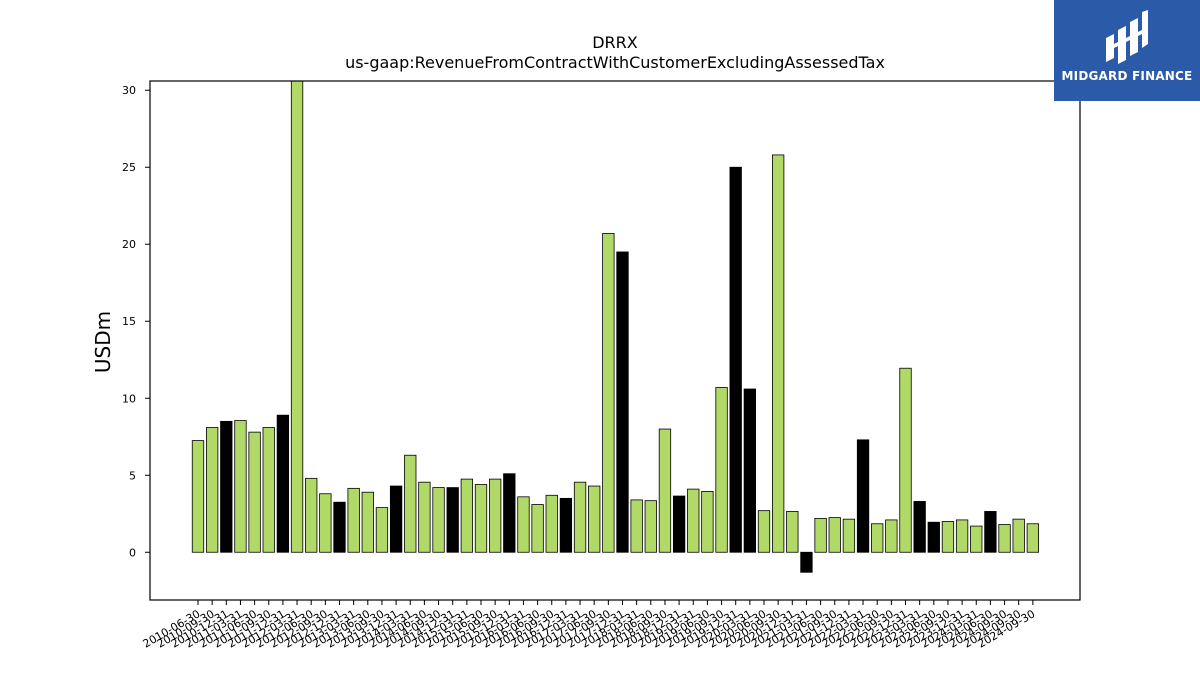 The height and width of the screenshot is (675, 1200). What do you see at coordinates (129, 167) in the screenshot?
I see `y-tick-label-25: 25` at bounding box center [129, 167].